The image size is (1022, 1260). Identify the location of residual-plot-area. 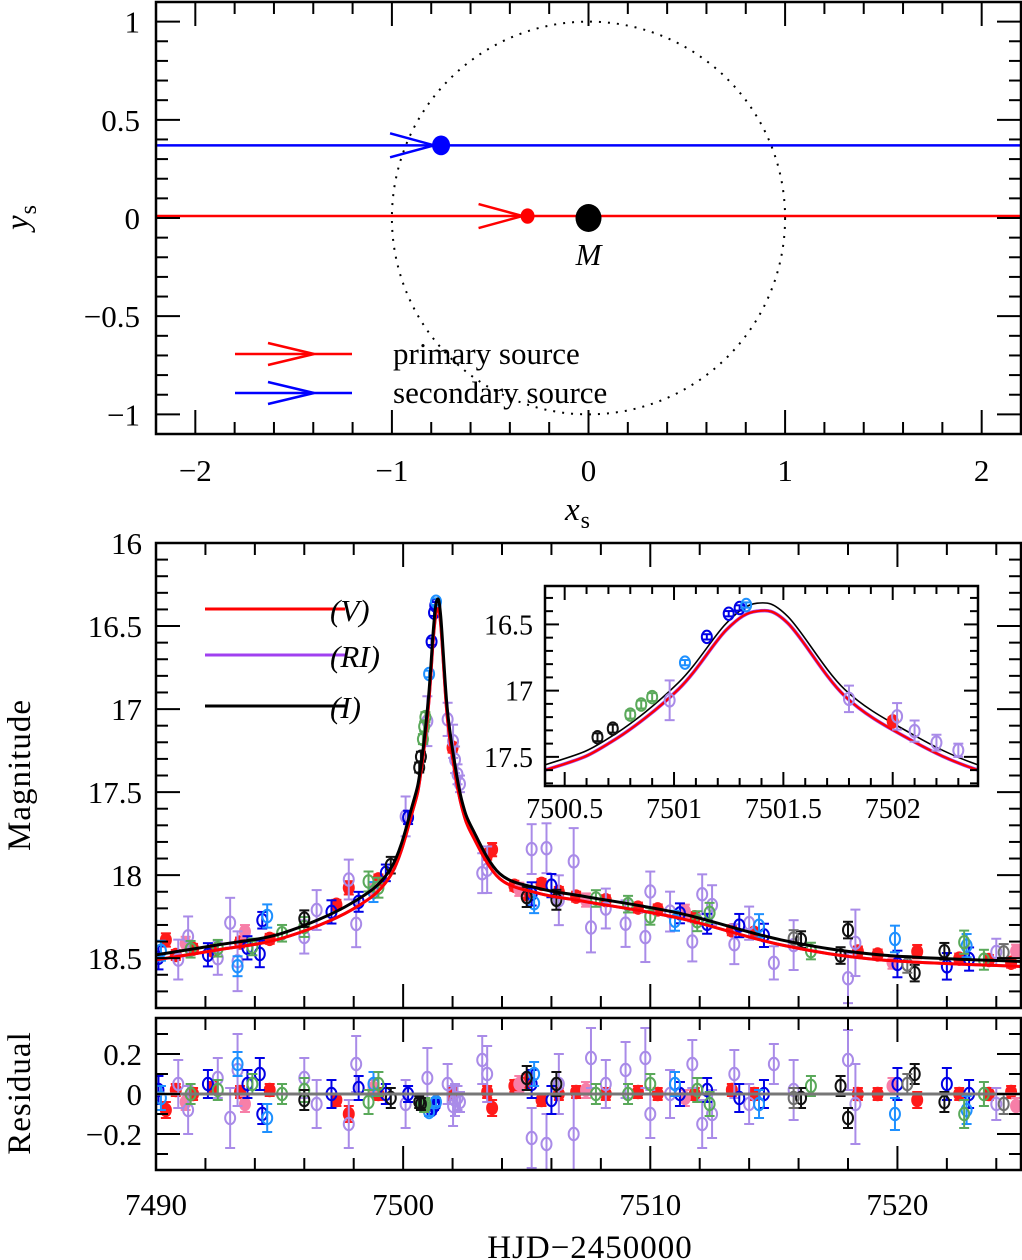
(588, 1098).